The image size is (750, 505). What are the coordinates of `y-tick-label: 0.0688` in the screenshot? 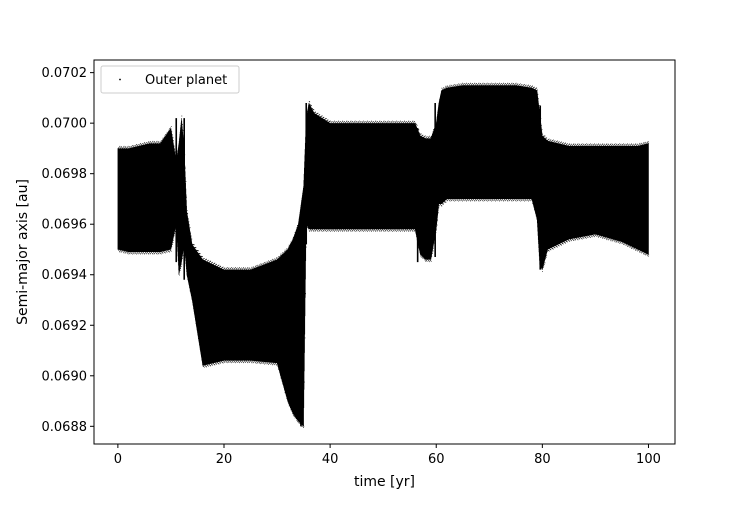 It's located at (65, 427).